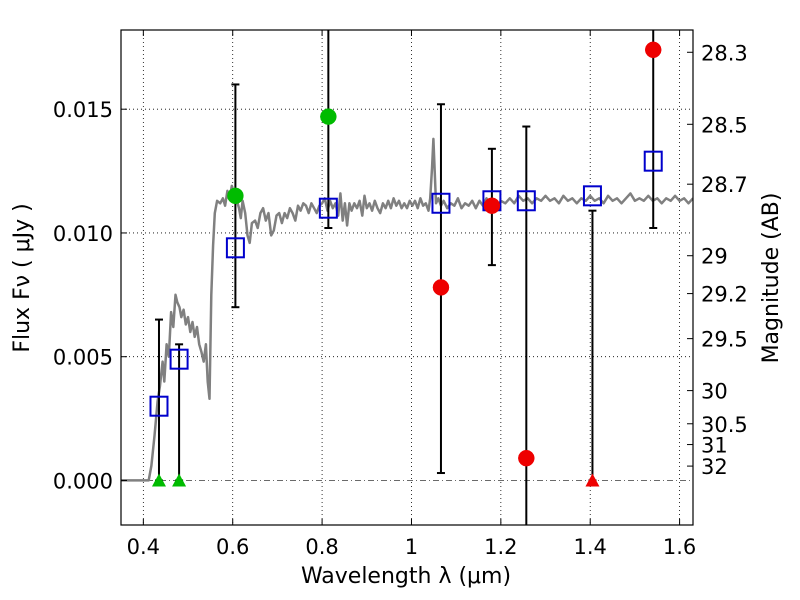 The width and height of the screenshot is (800, 600). I want to click on magnitude-tick-label: 28.7, so click(724, 185).